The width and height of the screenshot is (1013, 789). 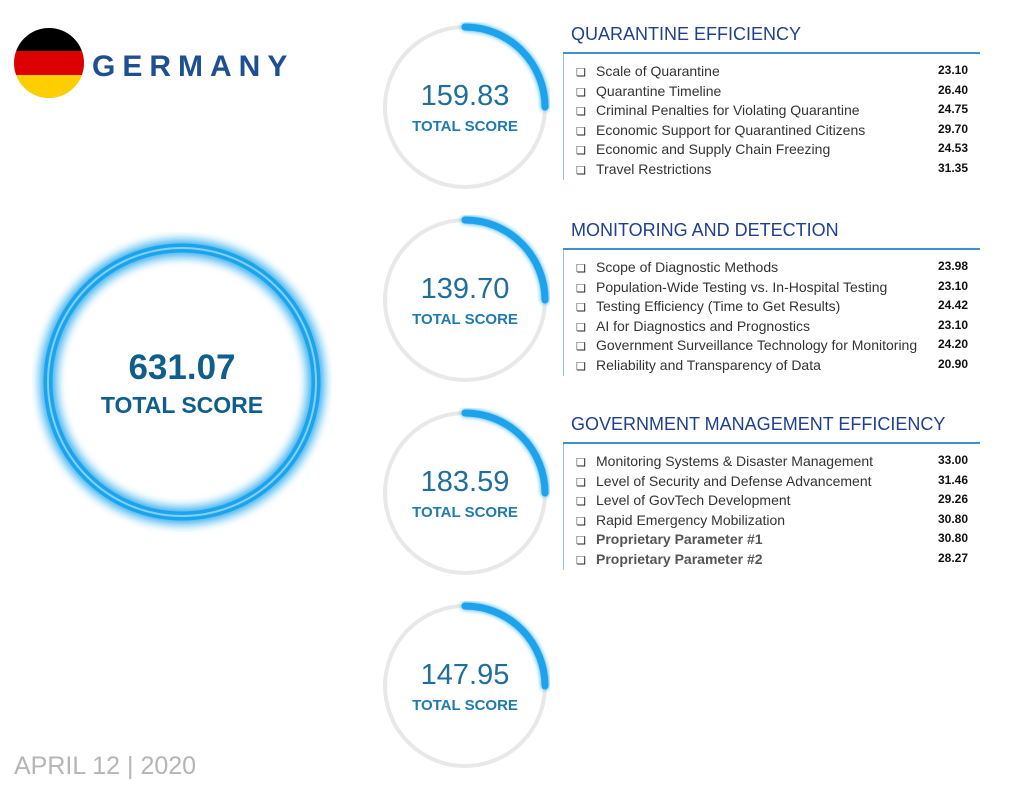 I want to click on total-score-ring, so click(x=182, y=382).